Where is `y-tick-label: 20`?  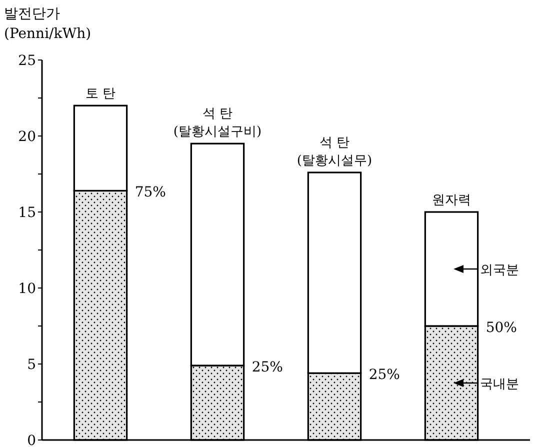 y-tick-label: 20 is located at coordinates (27, 137).